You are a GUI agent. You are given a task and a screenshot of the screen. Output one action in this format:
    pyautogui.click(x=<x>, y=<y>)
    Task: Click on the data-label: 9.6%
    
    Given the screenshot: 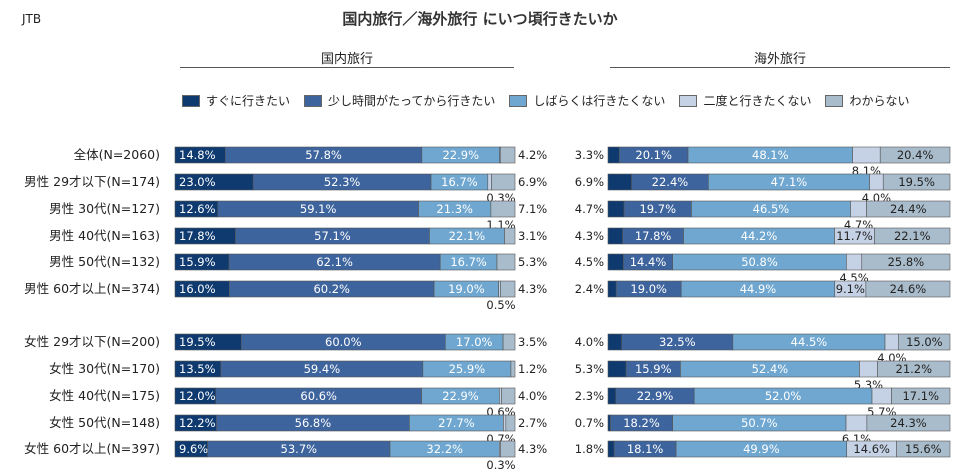 What is the action you would take?
    pyautogui.click(x=193, y=449)
    